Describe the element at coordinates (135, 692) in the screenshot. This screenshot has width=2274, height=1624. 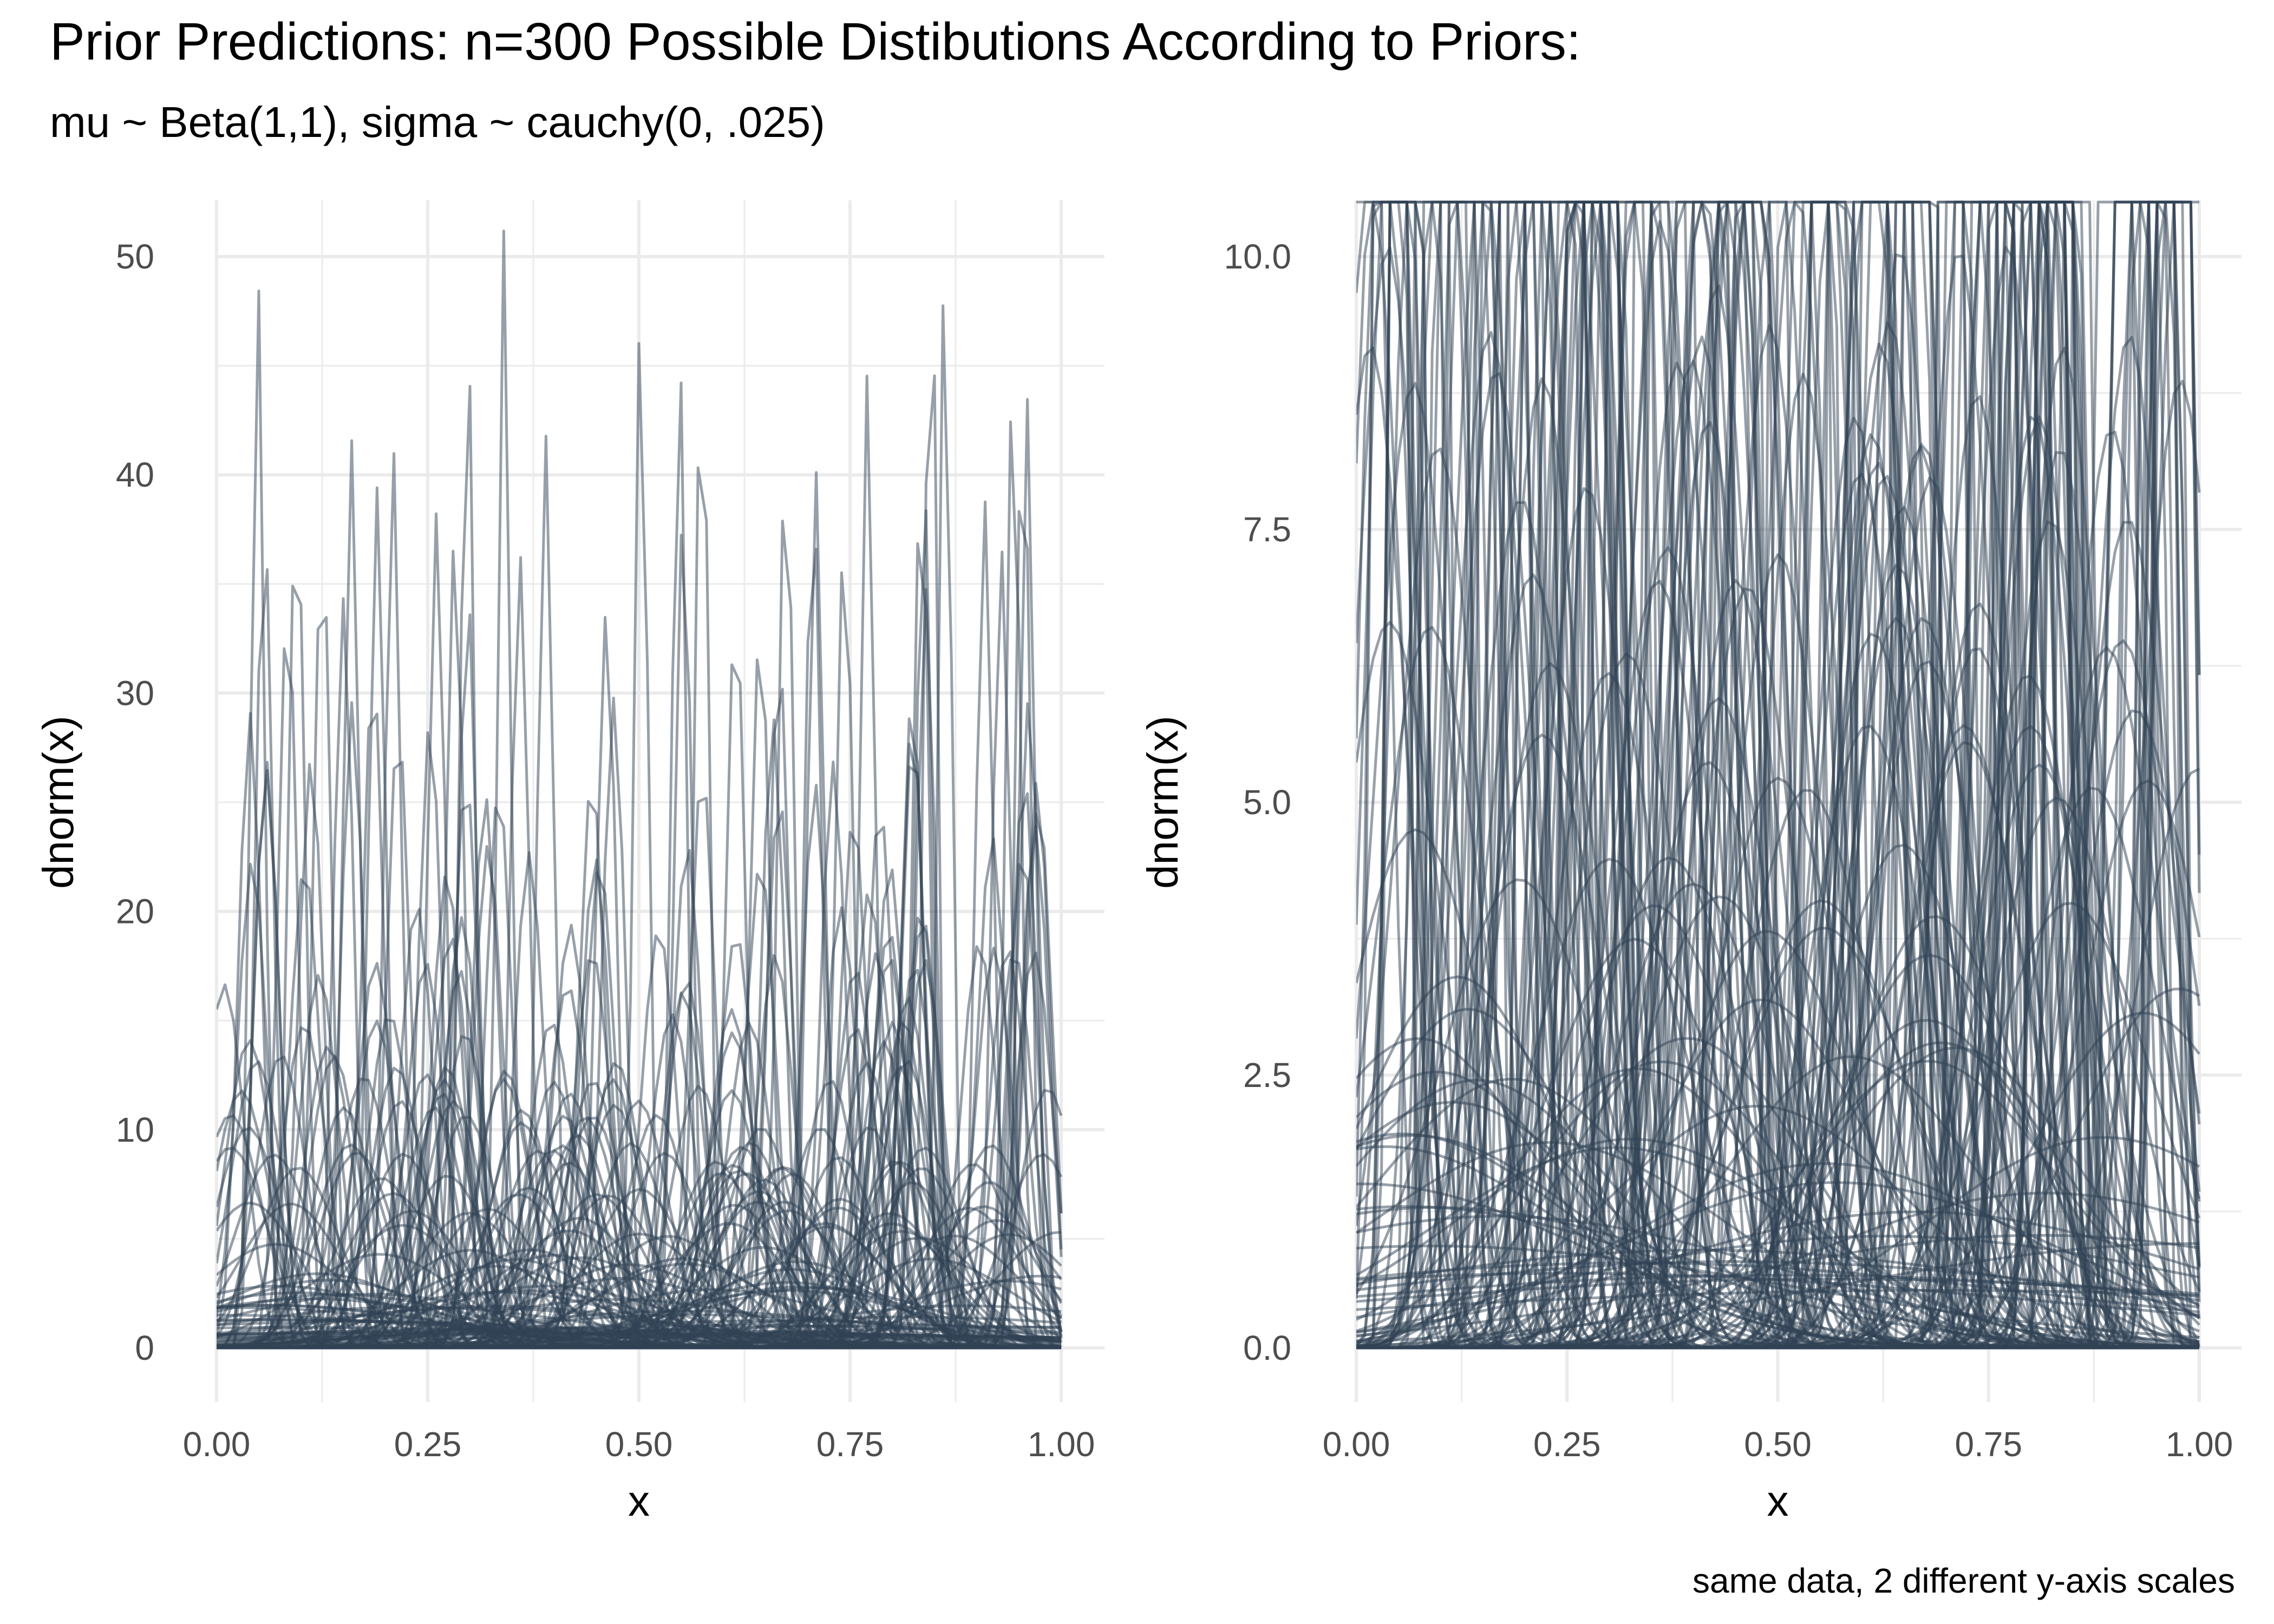
I see `y-tick-label: 30` at that location.